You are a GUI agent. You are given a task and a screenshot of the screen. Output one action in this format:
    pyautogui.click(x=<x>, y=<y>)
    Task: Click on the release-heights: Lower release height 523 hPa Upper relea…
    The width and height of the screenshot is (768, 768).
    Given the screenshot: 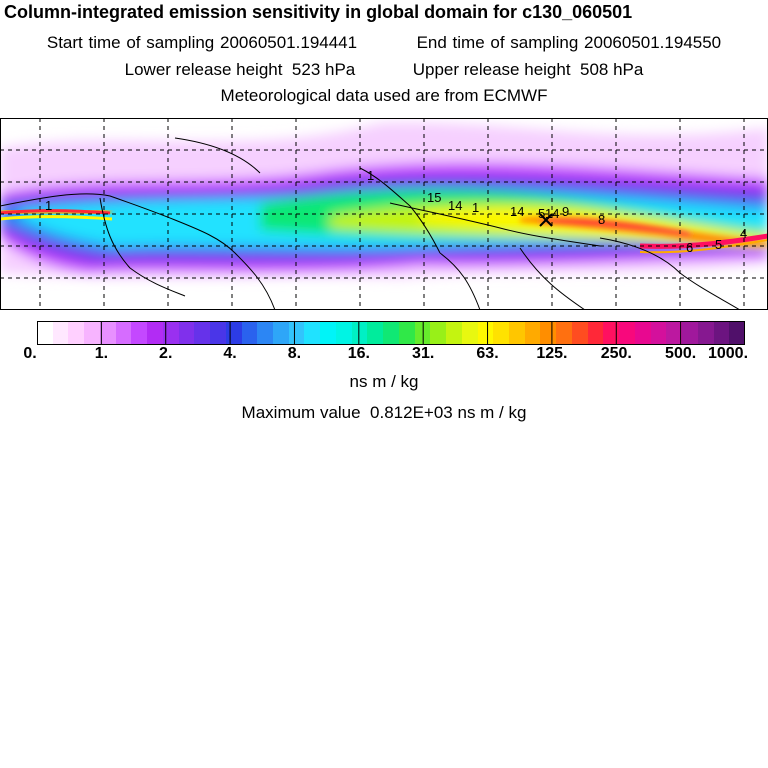 What is the action you would take?
    pyautogui.click(x=384, y=70)
    